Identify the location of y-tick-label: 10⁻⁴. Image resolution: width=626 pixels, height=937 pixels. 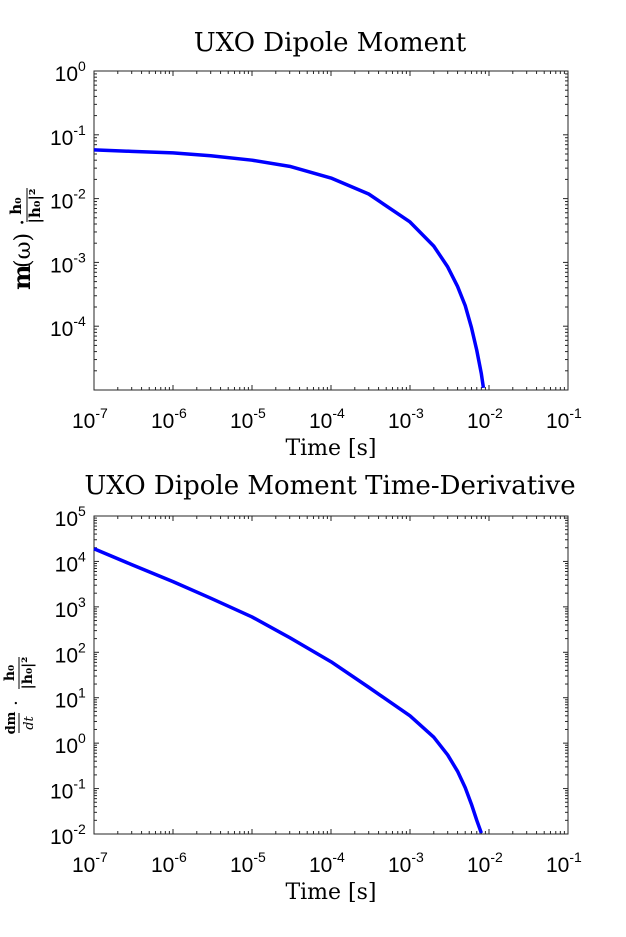
(68, 327).